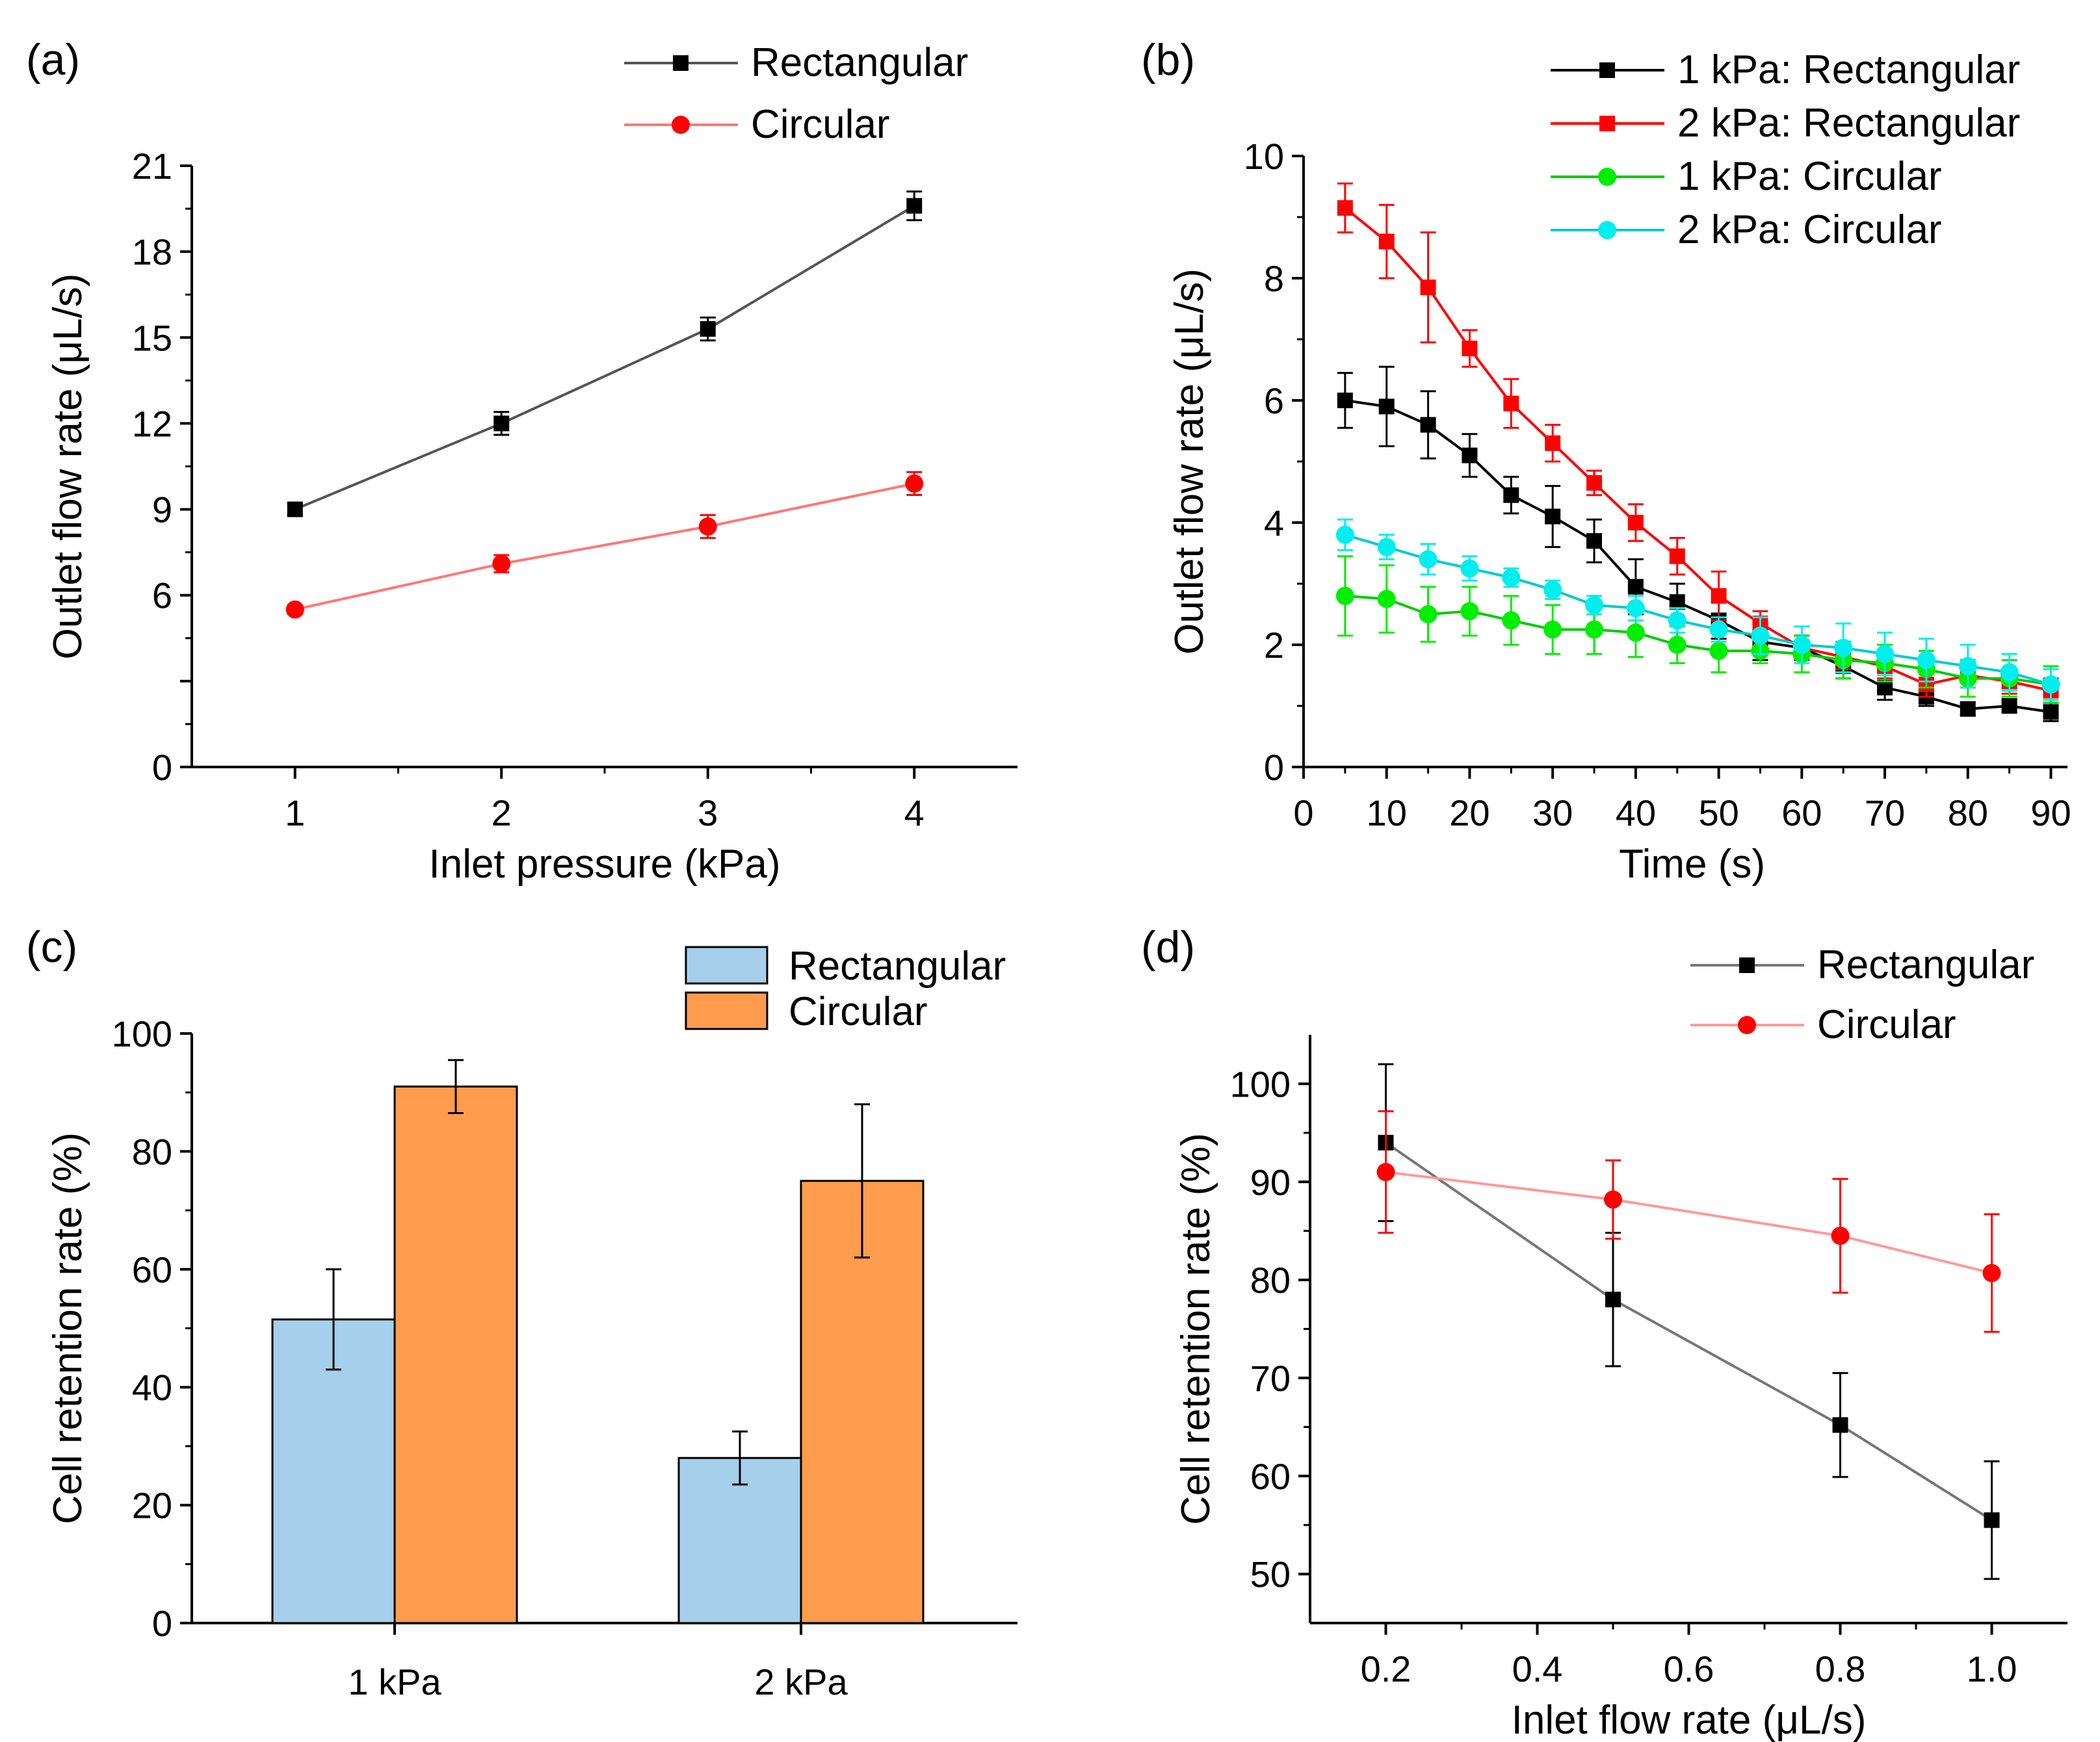  Describe the element at coordinates (1848, 123) in the screenshot. I see `legend-label: 2 kPa: Rectangular` at that location.